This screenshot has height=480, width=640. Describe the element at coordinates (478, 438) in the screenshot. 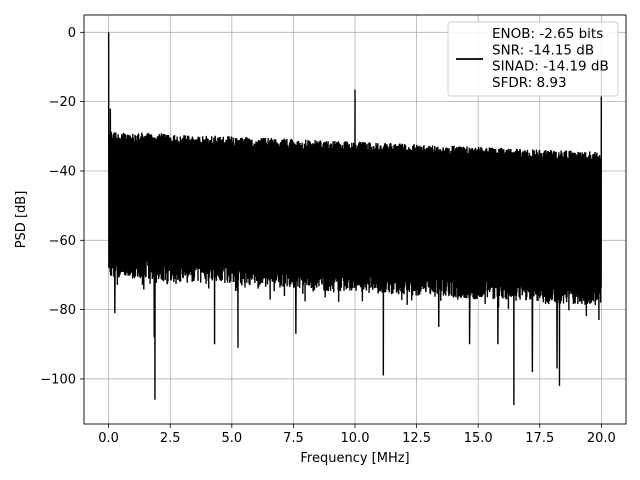

I see `x-tick-label: 15.0` at that location.